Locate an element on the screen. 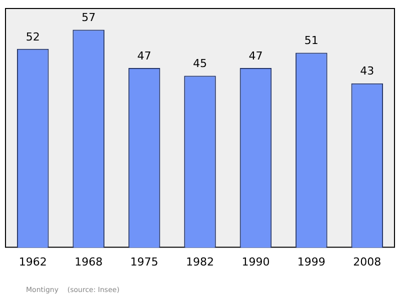 The image size is (400, 299). data-label: 45 is located at coordinates (200, 63).